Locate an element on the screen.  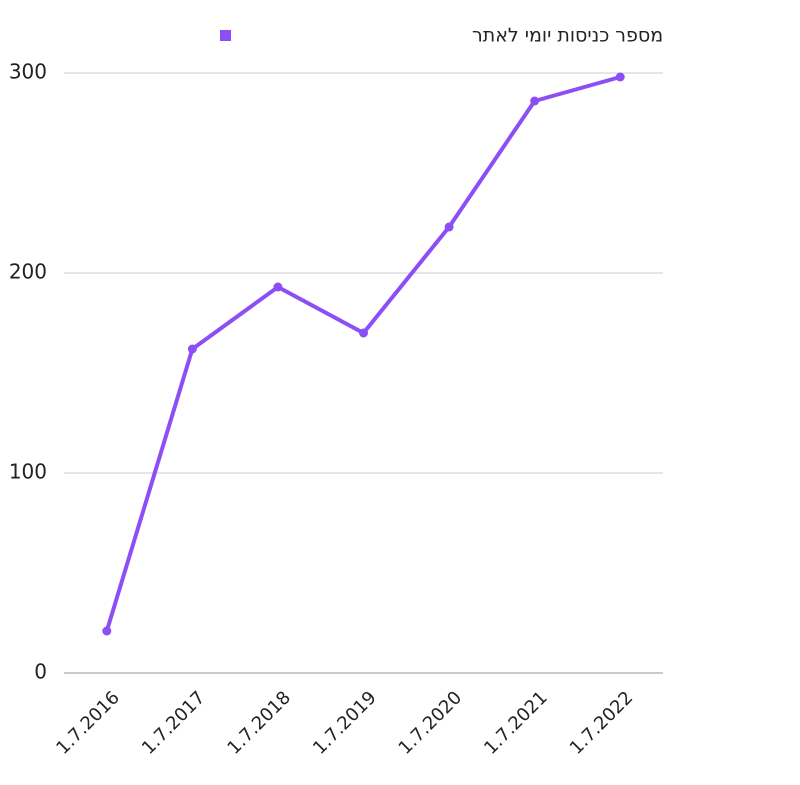
y-tick-label: 300 is located at coordinates (28, 72).